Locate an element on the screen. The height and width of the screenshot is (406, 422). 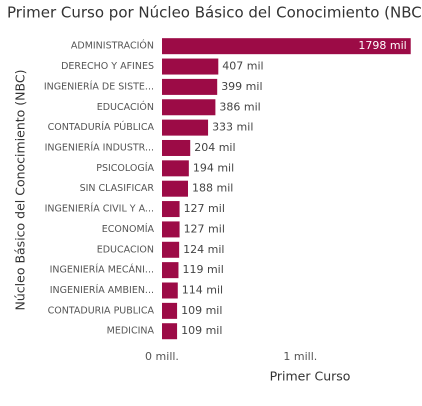
x-axis-label: Primer Curso is located at coordinates (310, 376).